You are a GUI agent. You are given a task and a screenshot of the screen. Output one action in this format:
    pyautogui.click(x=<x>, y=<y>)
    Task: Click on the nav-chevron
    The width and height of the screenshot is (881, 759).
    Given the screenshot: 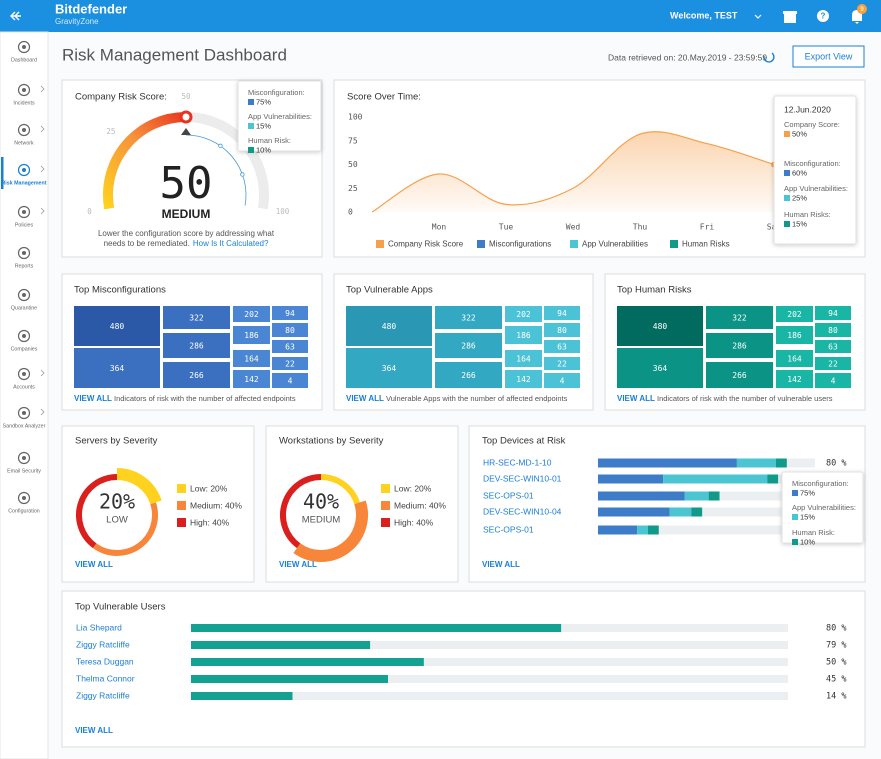 What is the action you would take?
    pyautogui.click(x=42, y=211)
    